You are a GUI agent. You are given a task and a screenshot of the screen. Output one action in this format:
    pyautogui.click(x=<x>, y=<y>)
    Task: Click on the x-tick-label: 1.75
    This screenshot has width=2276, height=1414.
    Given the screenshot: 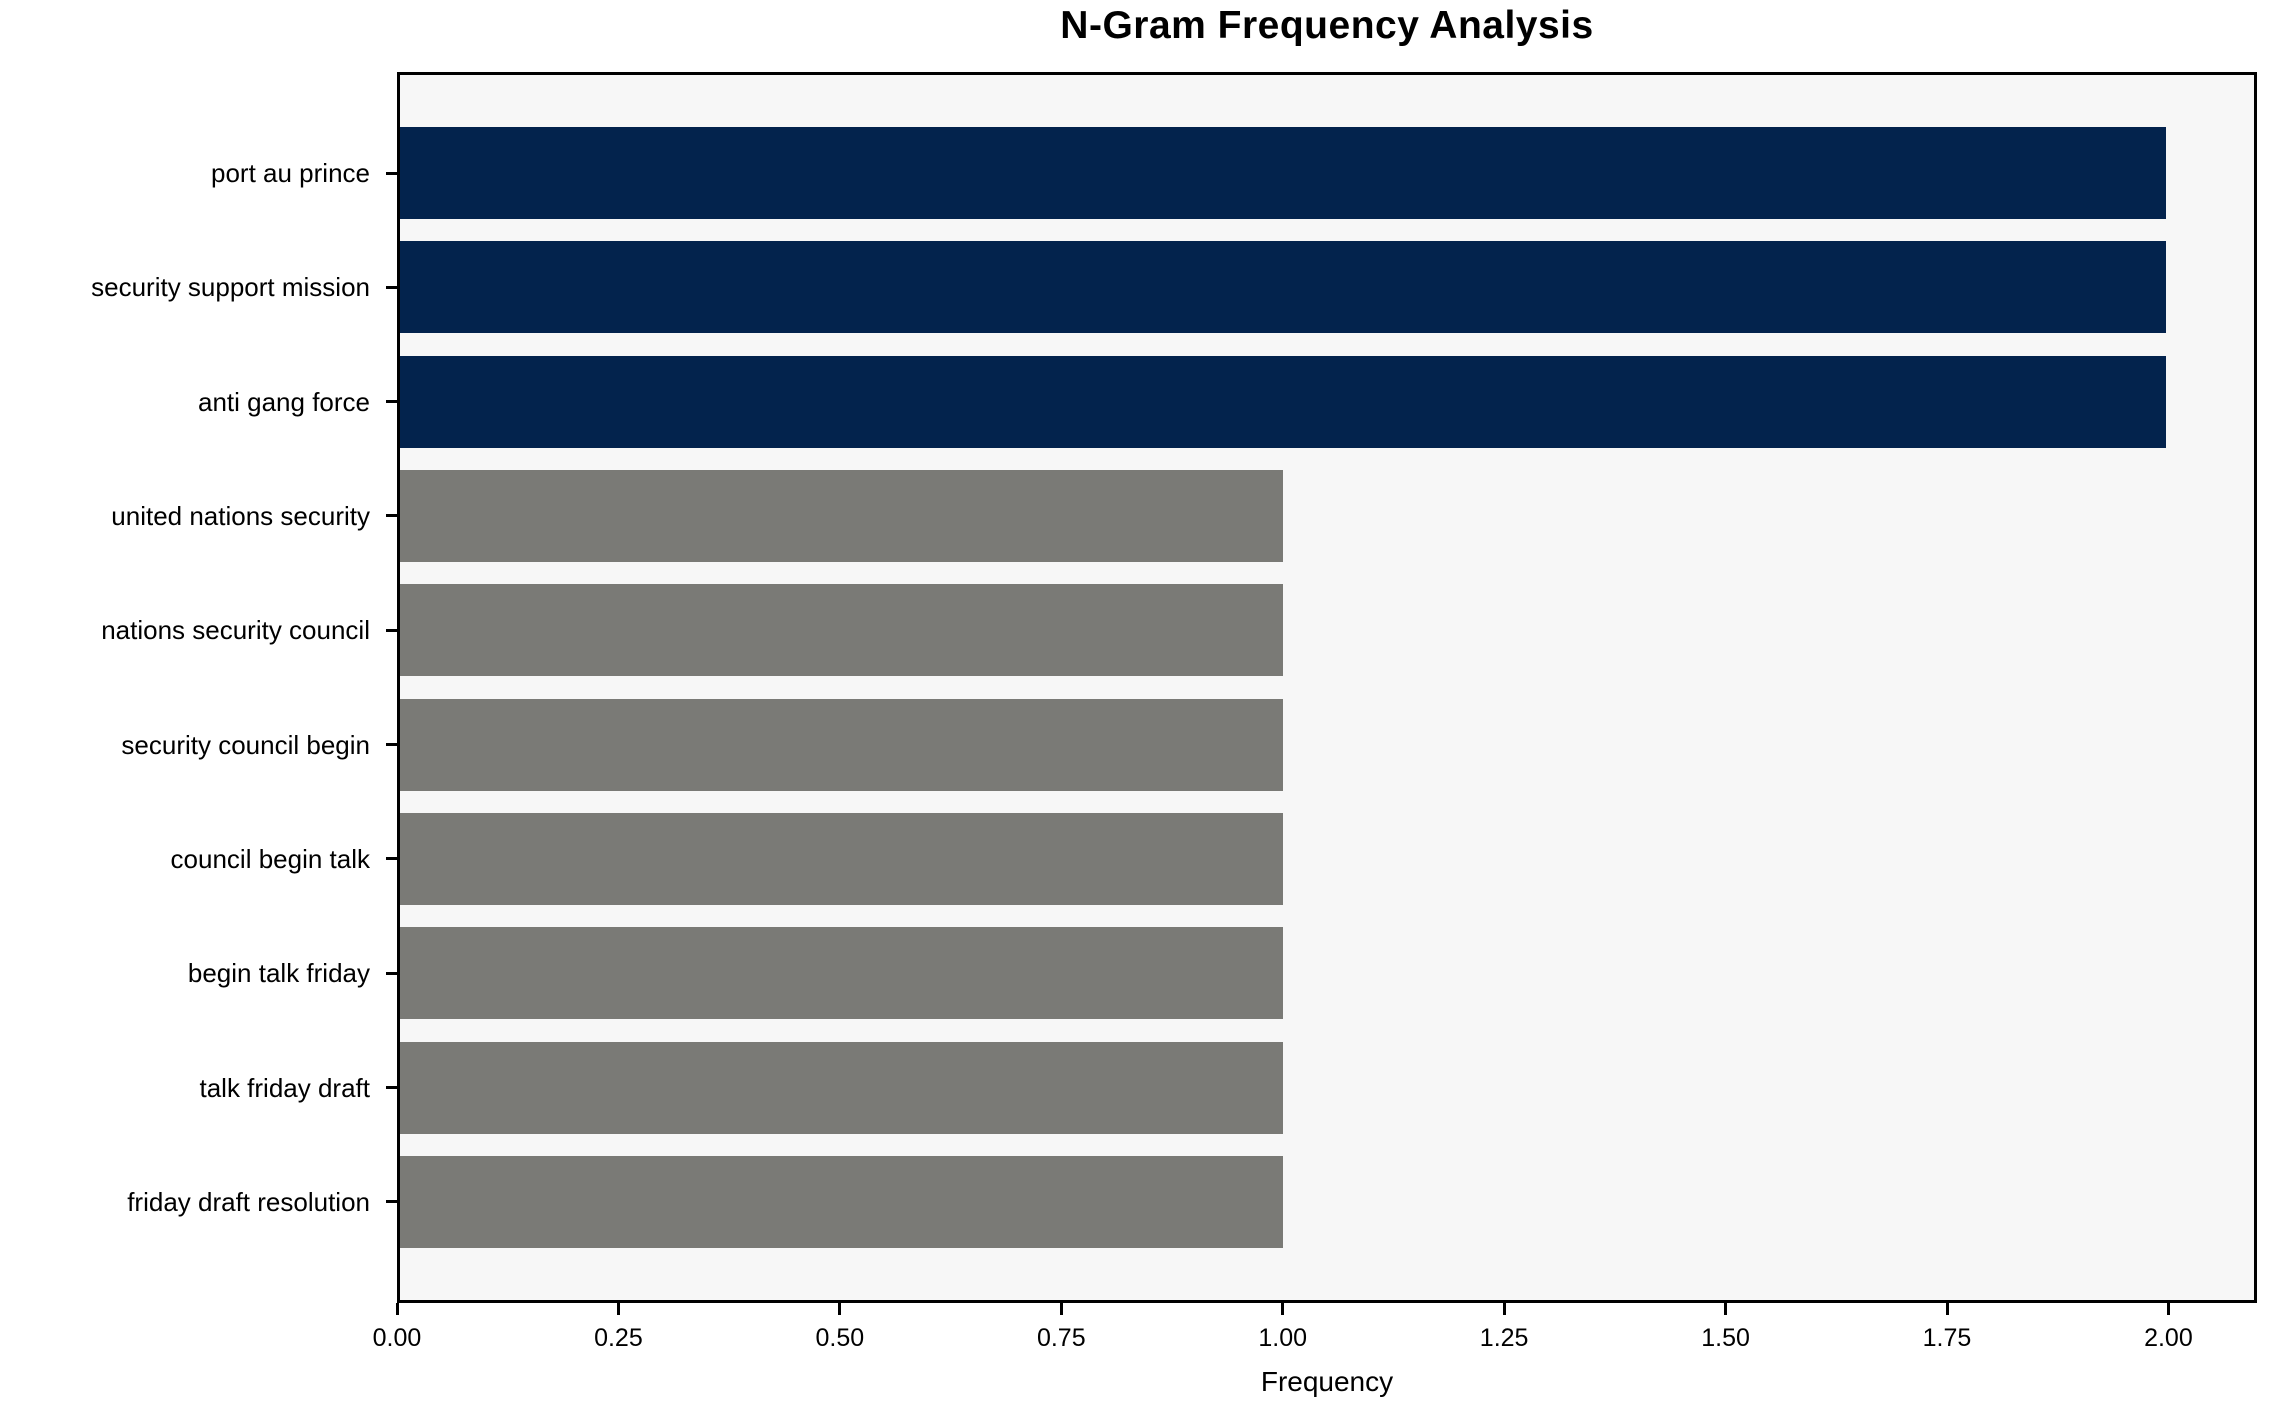 What is the action you would take?
    pyautogui.click(x=1947, y=1338)
    